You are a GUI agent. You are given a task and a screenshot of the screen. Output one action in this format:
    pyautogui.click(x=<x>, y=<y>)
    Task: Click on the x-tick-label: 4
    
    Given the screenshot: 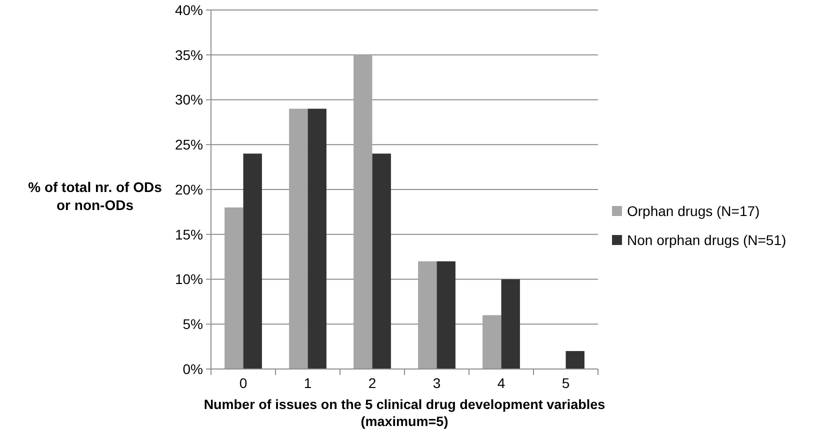 What is the action you would take?
    pyautogui.click(x=501, y=383)
    